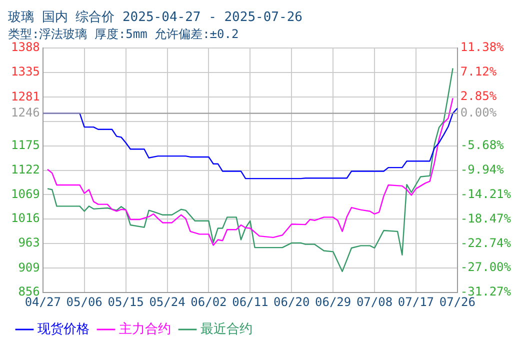 This screenshot has width=520, height=350. Describe the element at coordinates (145, 328) in the screenshot. I see `legend-label: 主力合约` at that location.